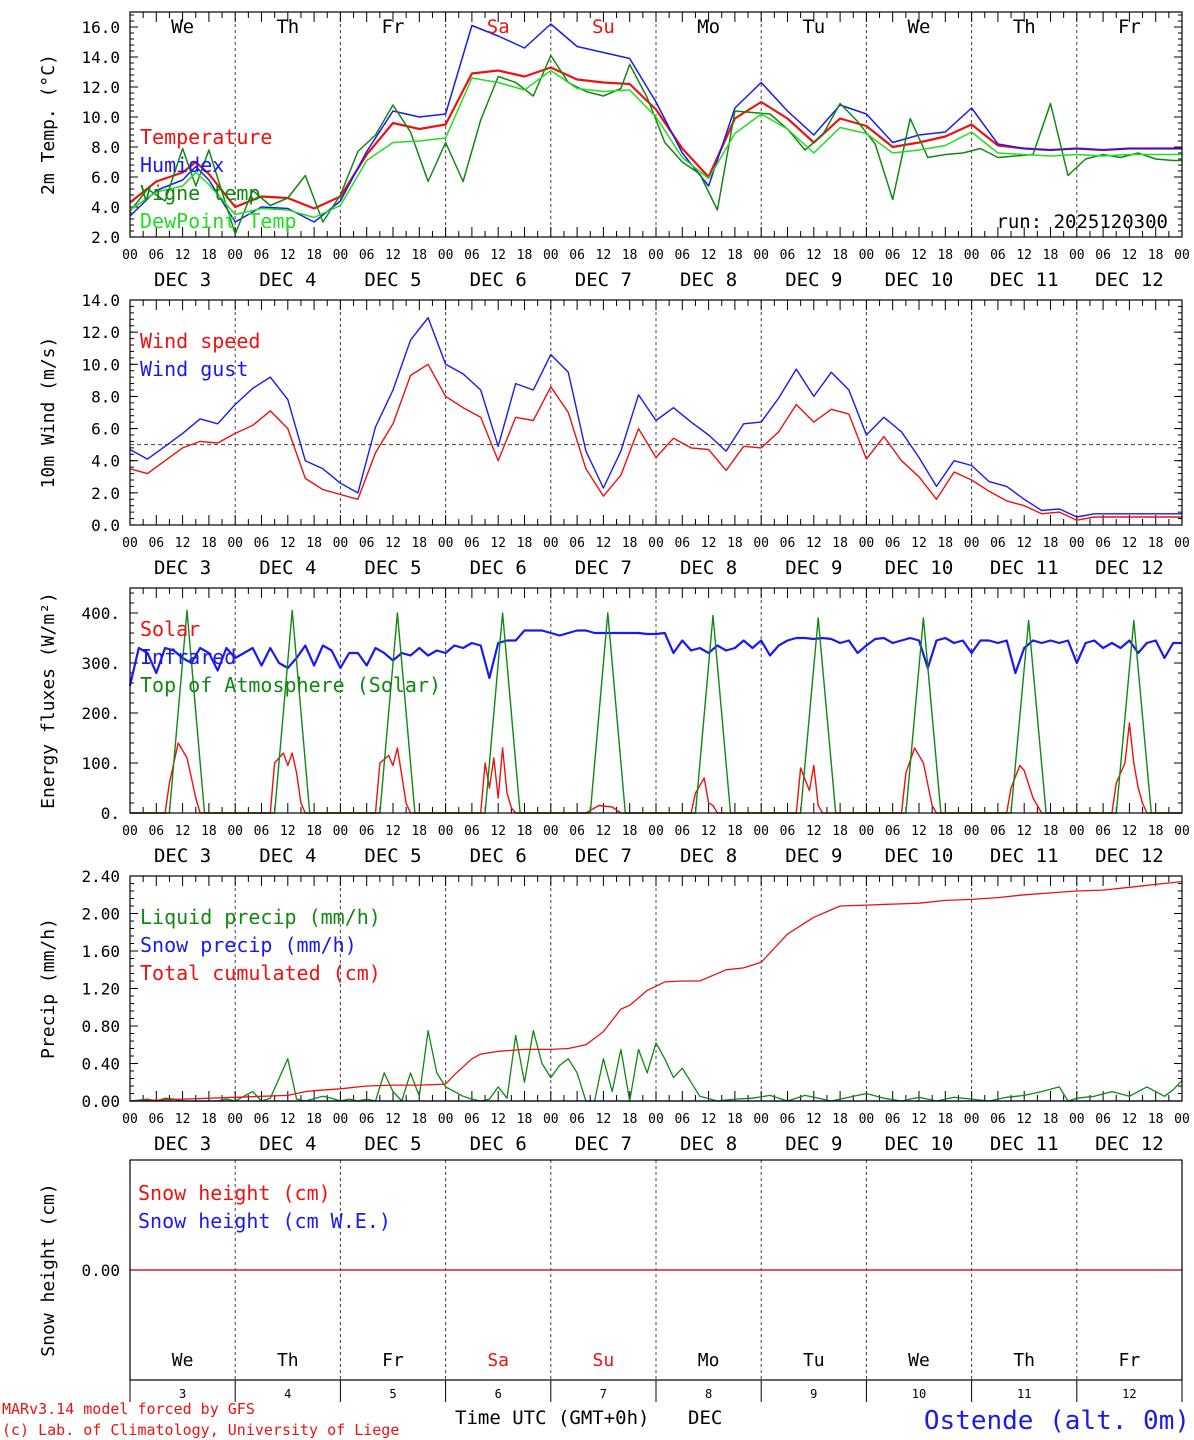 Image resolution: width=1194 pixels, height=1440 pixels. I want to click on y-tick-label: 8.0, so click(105, 396).